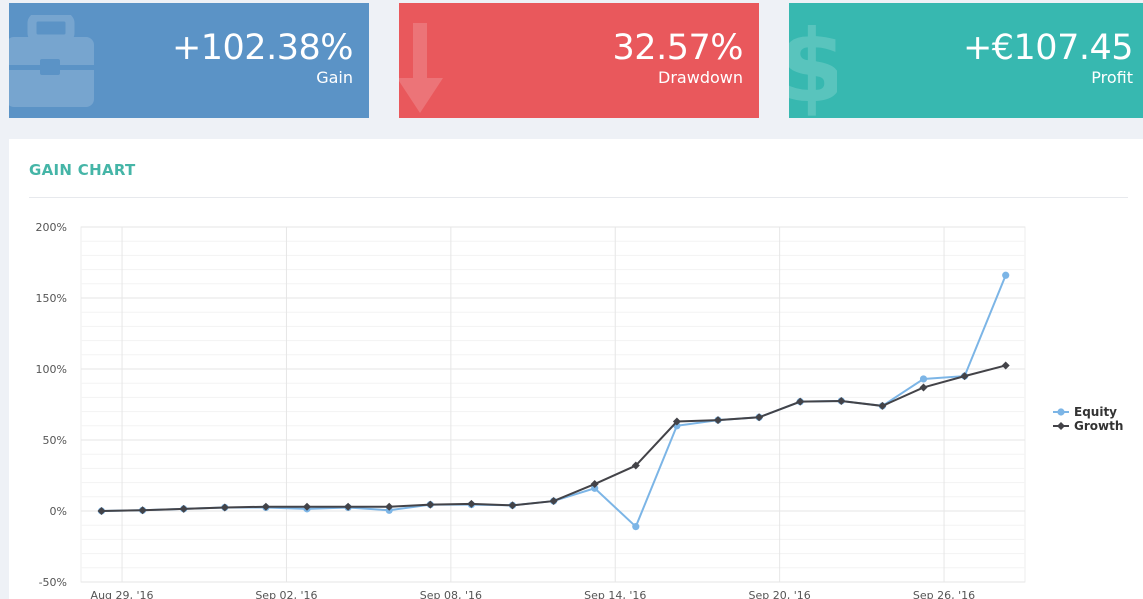 Image resolution: width=1143 pixels, height=599 pixels. Describe the element at coordinates (1098, 426) in the screenshot. I see `legend-label-growth: Growth` at that location.